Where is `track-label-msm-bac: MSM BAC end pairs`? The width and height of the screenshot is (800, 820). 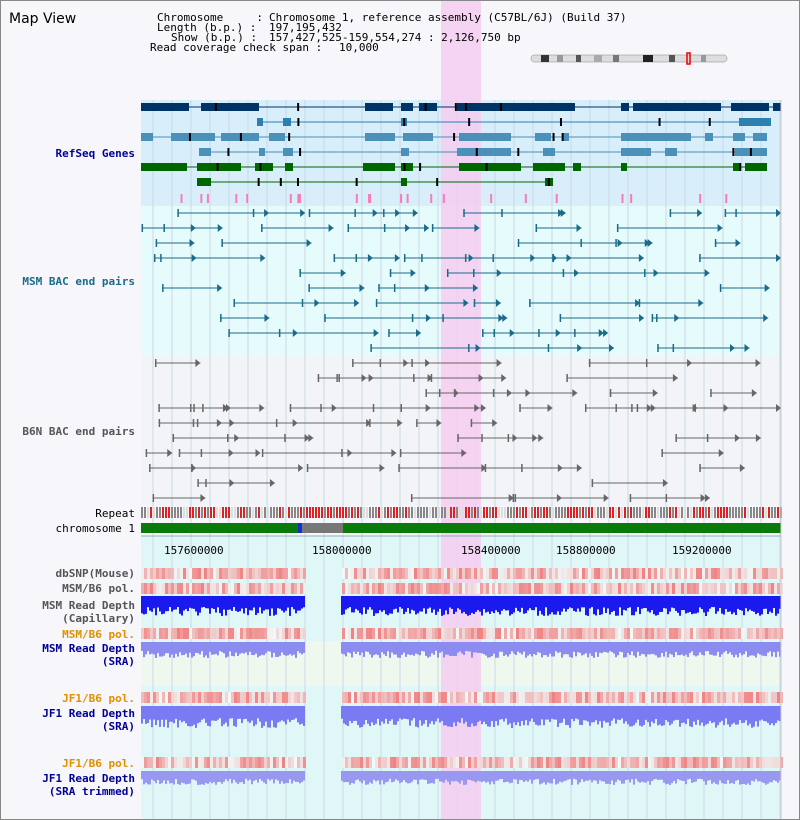 track-label-msm-bac: MSM BAC end pairs is located at coordinates (78, 281).